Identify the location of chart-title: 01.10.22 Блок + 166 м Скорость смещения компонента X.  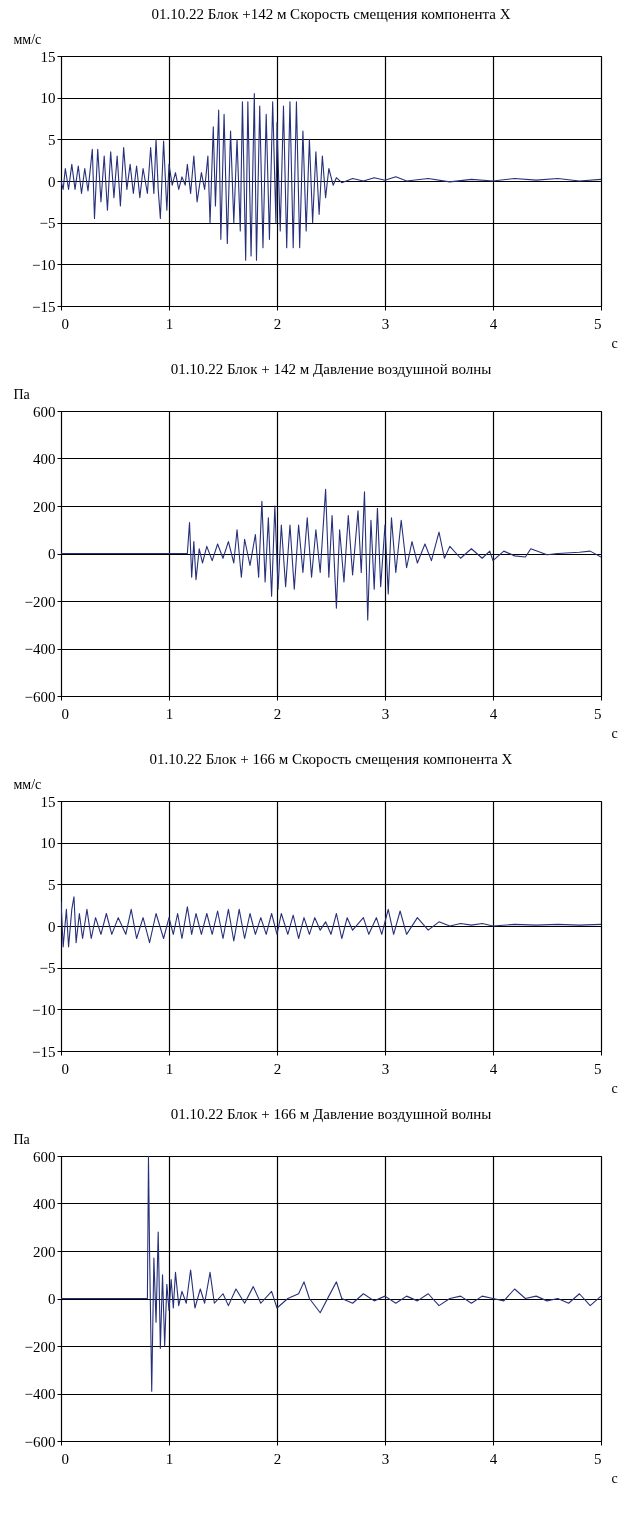
(331, 759).